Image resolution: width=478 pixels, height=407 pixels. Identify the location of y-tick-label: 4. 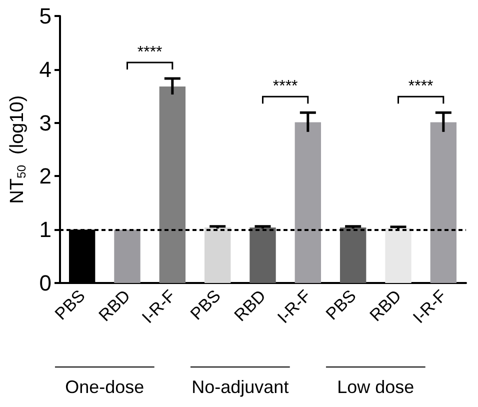
(45, 69).